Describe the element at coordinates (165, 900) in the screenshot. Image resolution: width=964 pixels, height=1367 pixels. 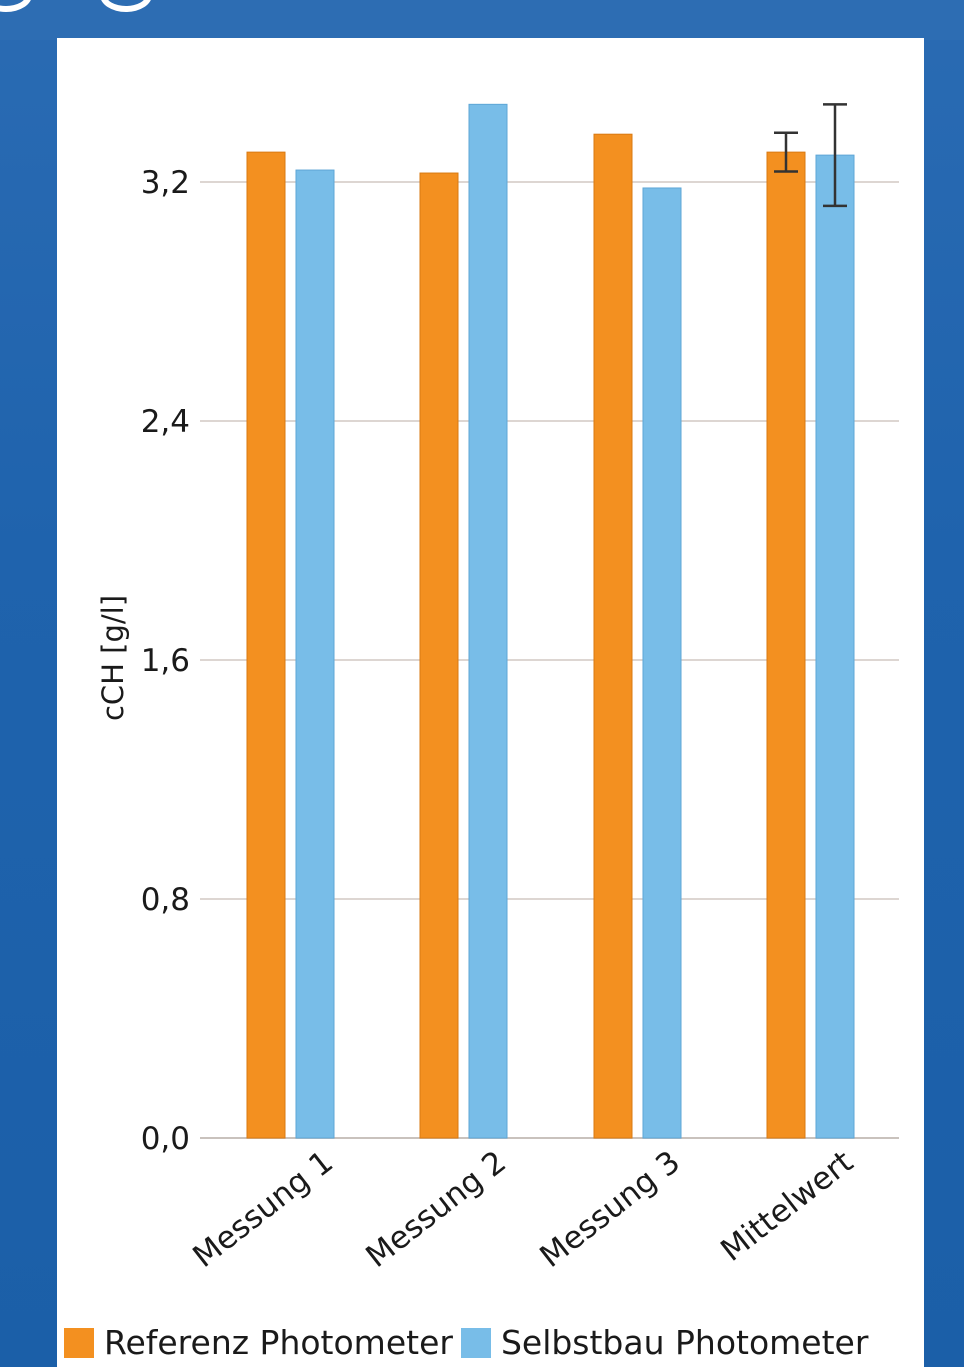
I see `y-tick-label: 0,8` at that location.